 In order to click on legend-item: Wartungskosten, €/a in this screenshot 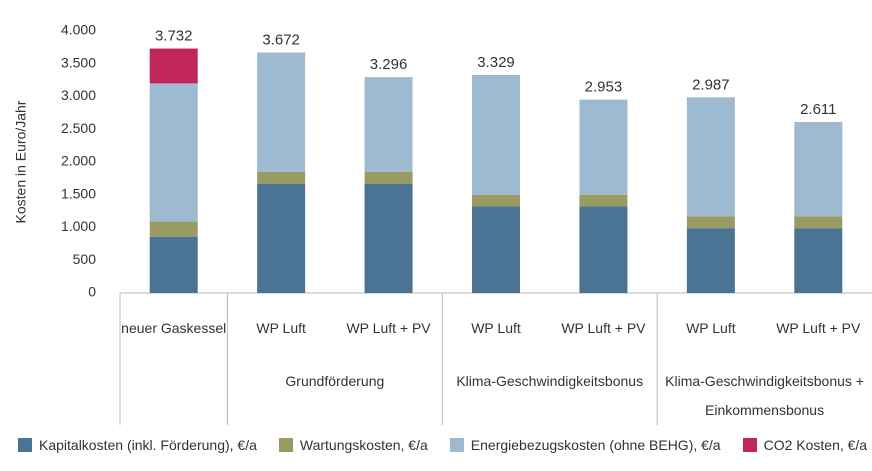, I will do `click(353, 445)`.